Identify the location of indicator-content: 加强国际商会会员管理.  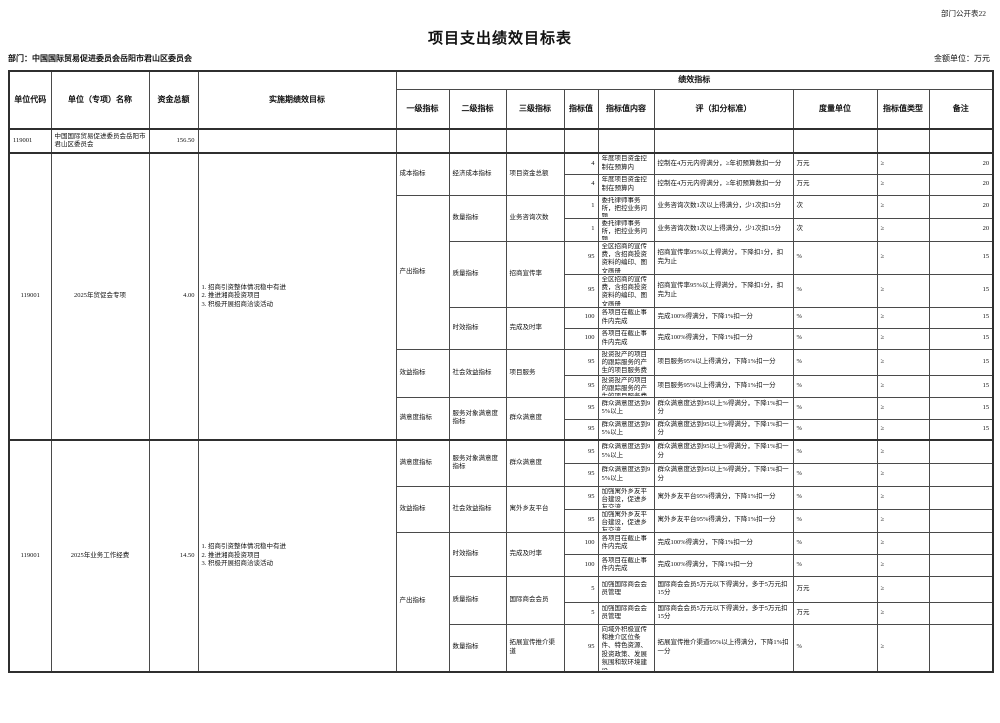
(626, 613).